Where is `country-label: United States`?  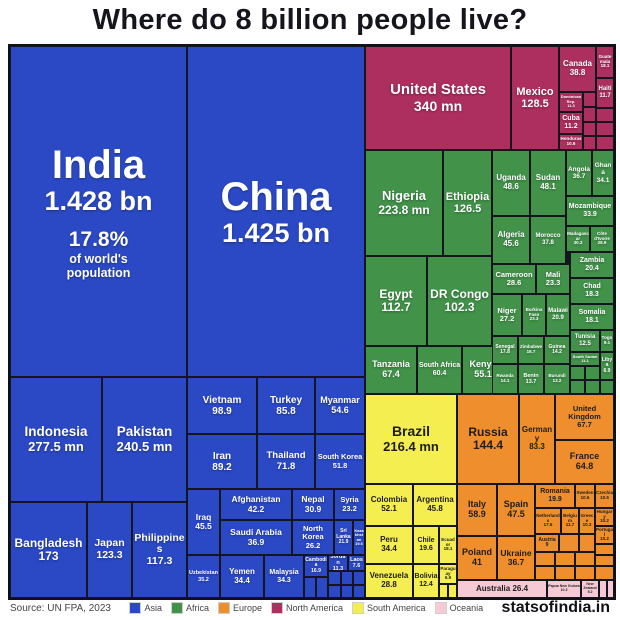 country-label: United States is located at coordinates (438, 90).